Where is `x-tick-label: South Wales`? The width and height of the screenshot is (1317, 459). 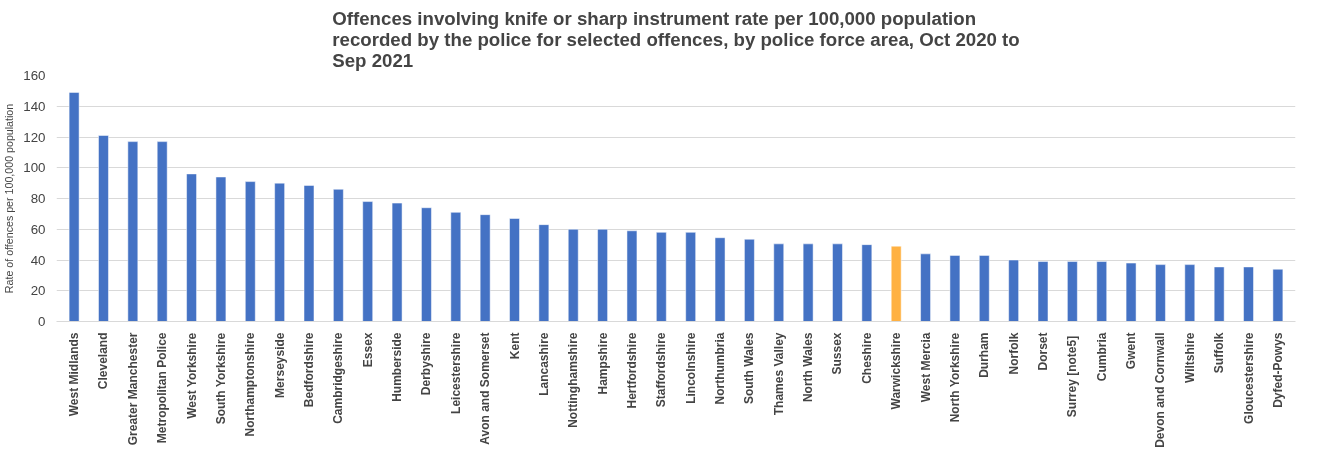 x-tick-label: South Wales is located at coordinates (749, 368).